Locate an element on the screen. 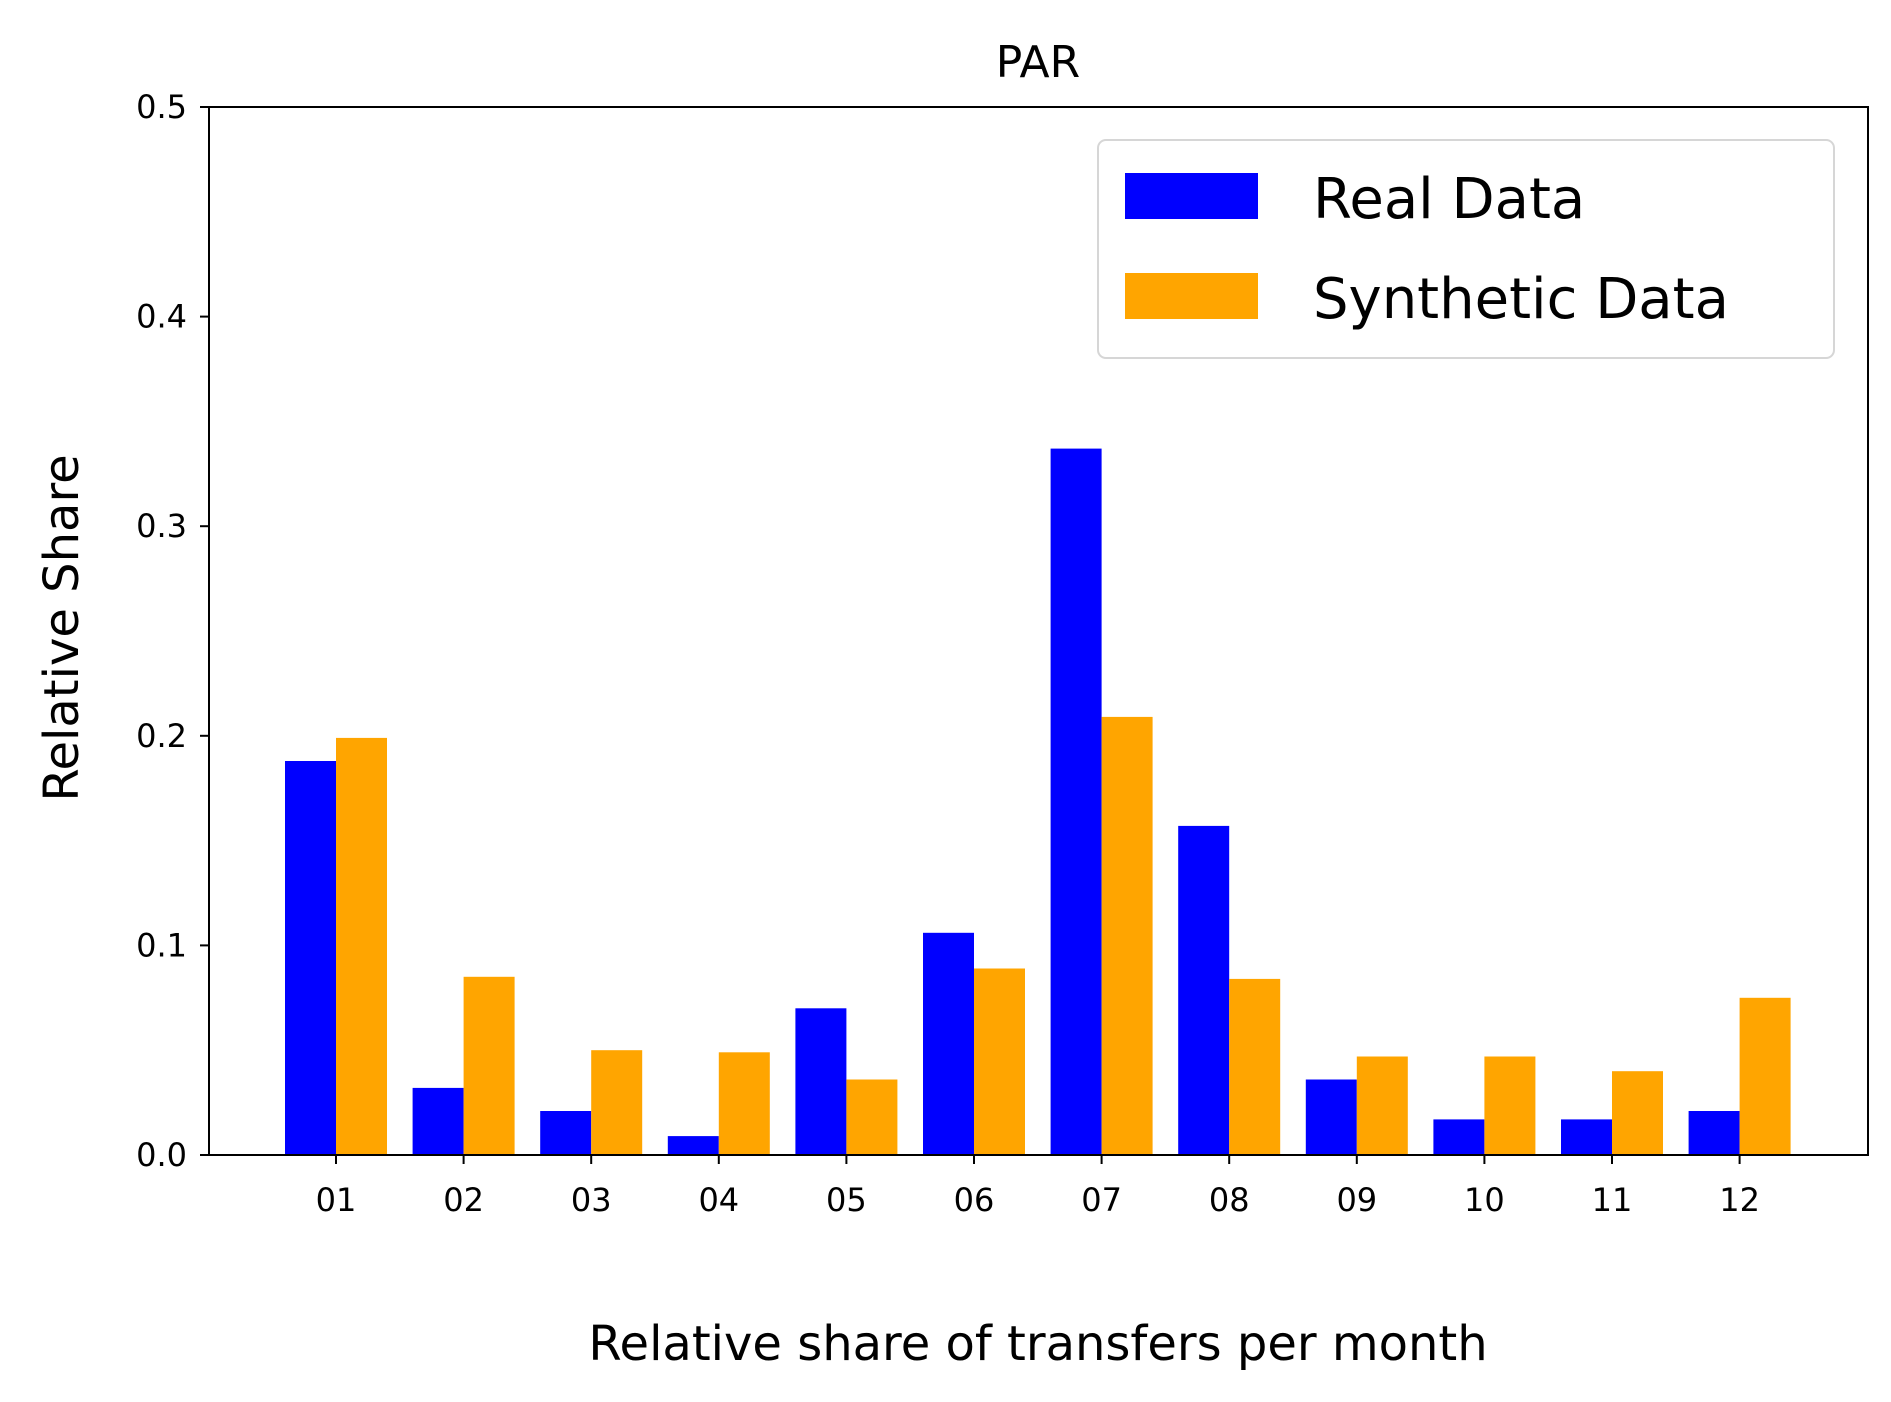  x-tick-label: 06 is located at coordinates (974, 1200).